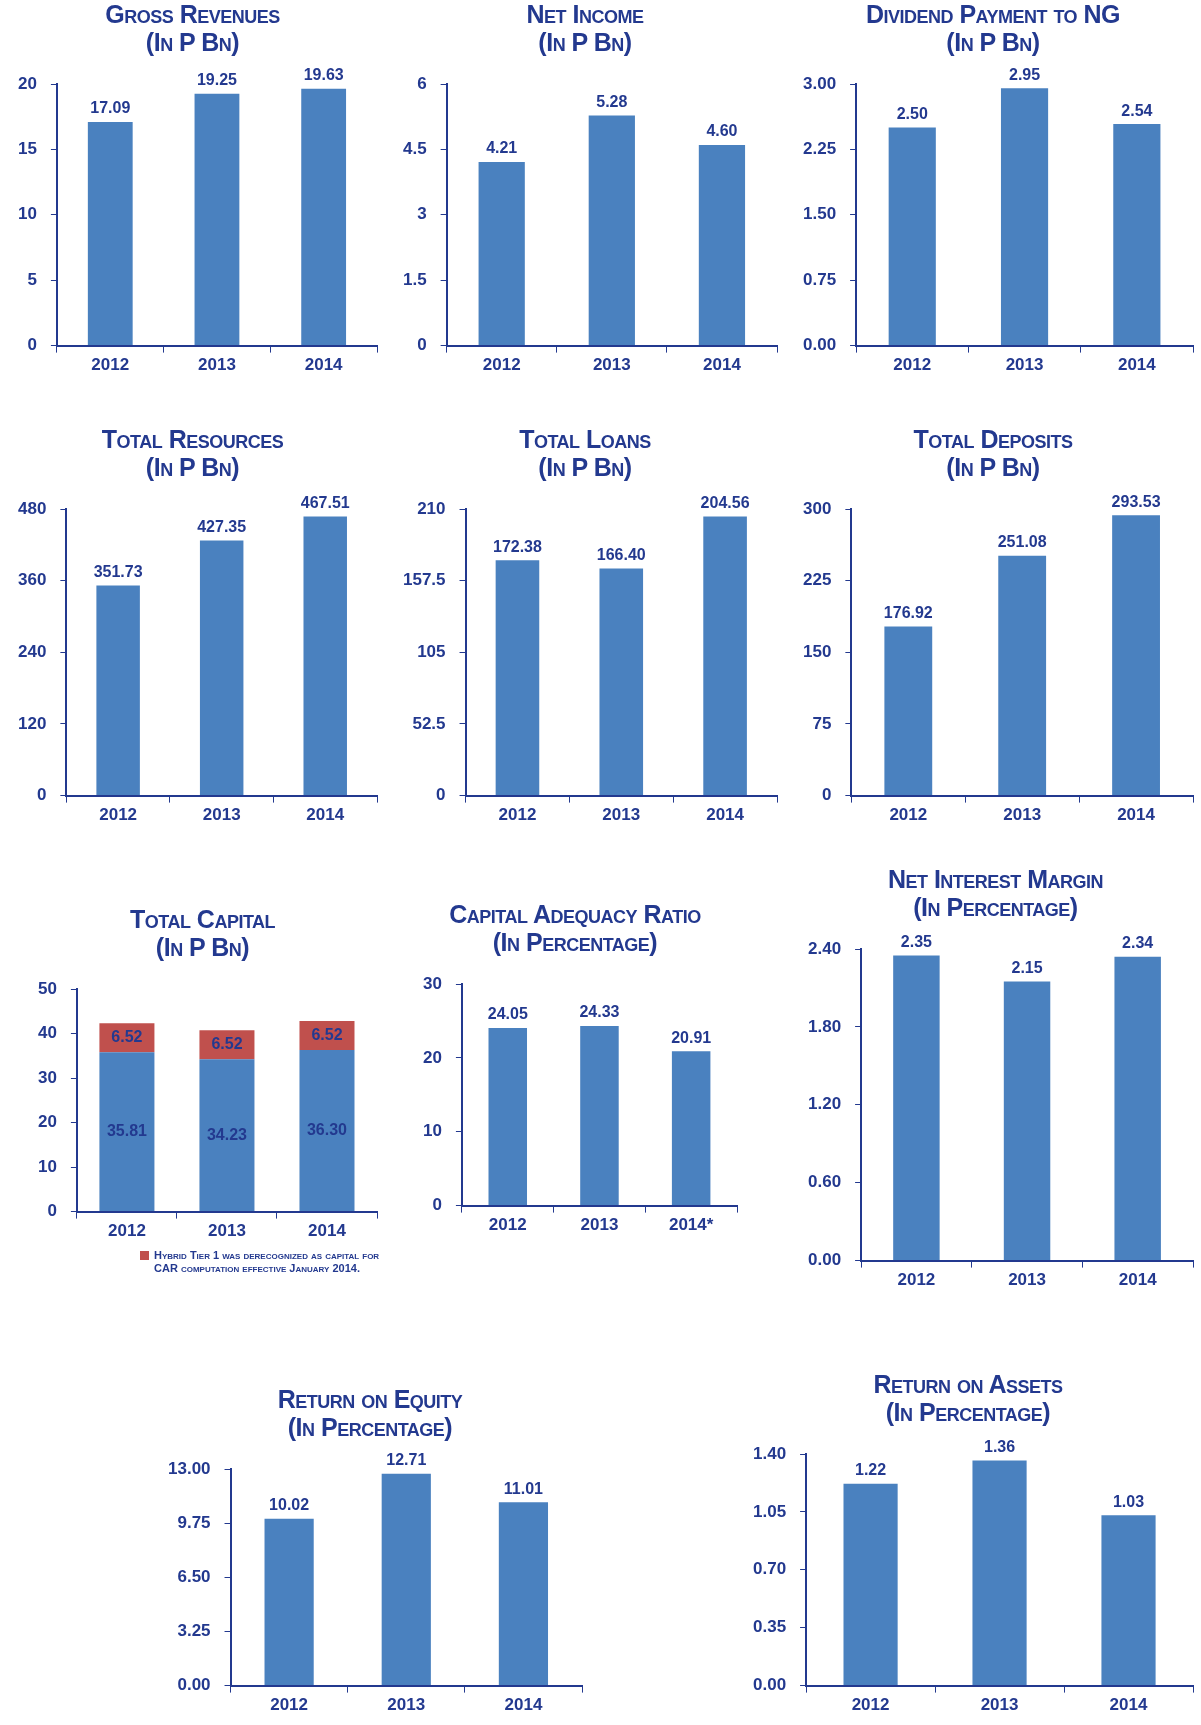 This screenshot has width=1201, height=1725. Describe the element at coordinates (192, 14) in the screenshot. I see `chart-title: Gross Revenues` at that location.